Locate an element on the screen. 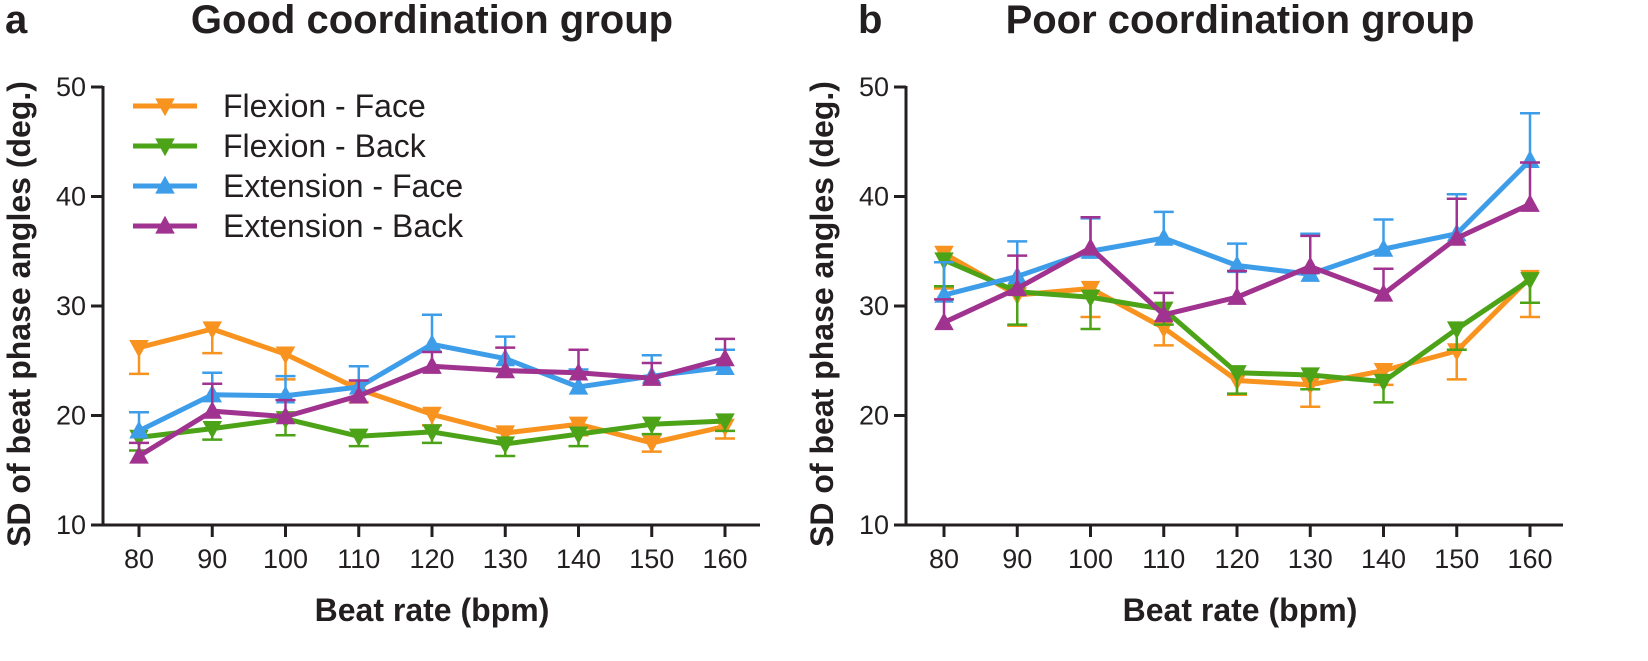 The height and width of the screenshot is (661, 1648). panel-title: Poor coordination group is located at coordinates (1240, 21).